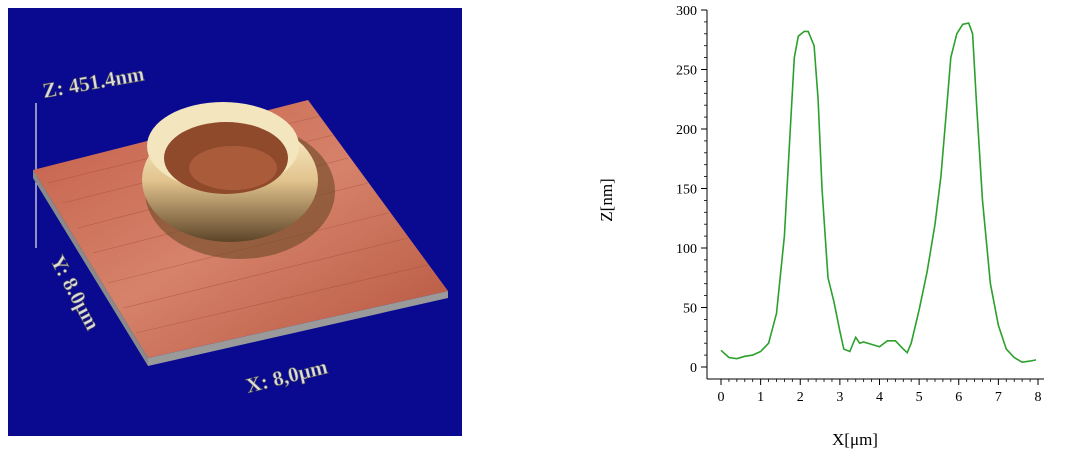 This screenshot has height=465, width=1074. I want to click on y-axis-title: Z[nm], so click(606, 199).